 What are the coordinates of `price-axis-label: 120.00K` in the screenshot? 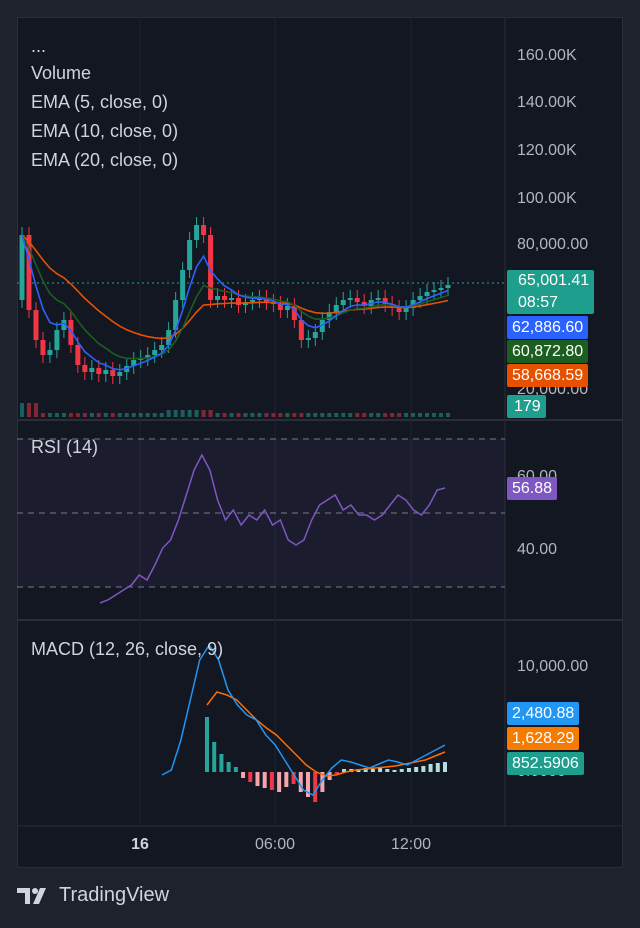 It's located at (547, 150).